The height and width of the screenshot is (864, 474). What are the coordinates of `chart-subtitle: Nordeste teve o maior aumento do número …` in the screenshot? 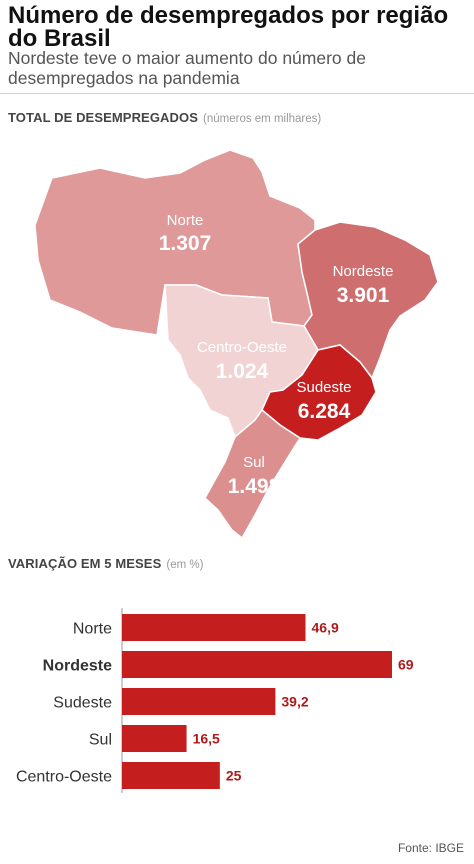 It's located at (187, 68).